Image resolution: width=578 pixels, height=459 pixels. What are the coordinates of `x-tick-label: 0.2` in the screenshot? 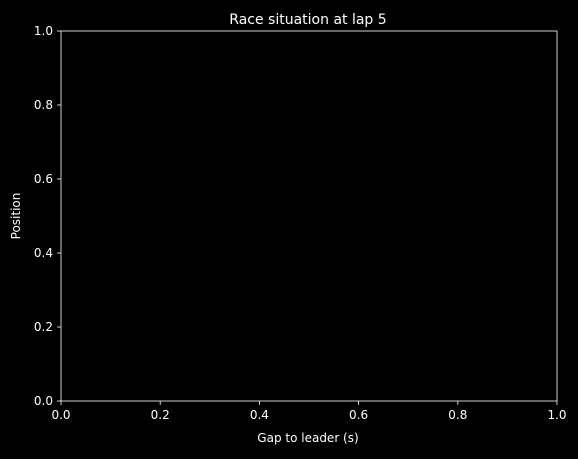 It's located at (160, 415).